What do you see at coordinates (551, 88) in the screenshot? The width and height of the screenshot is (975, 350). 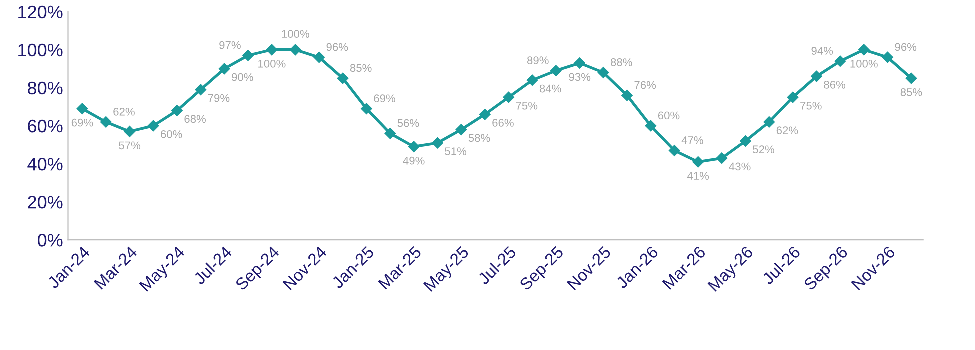 I see `data-label: 84%` at bounding box center [551, 88].